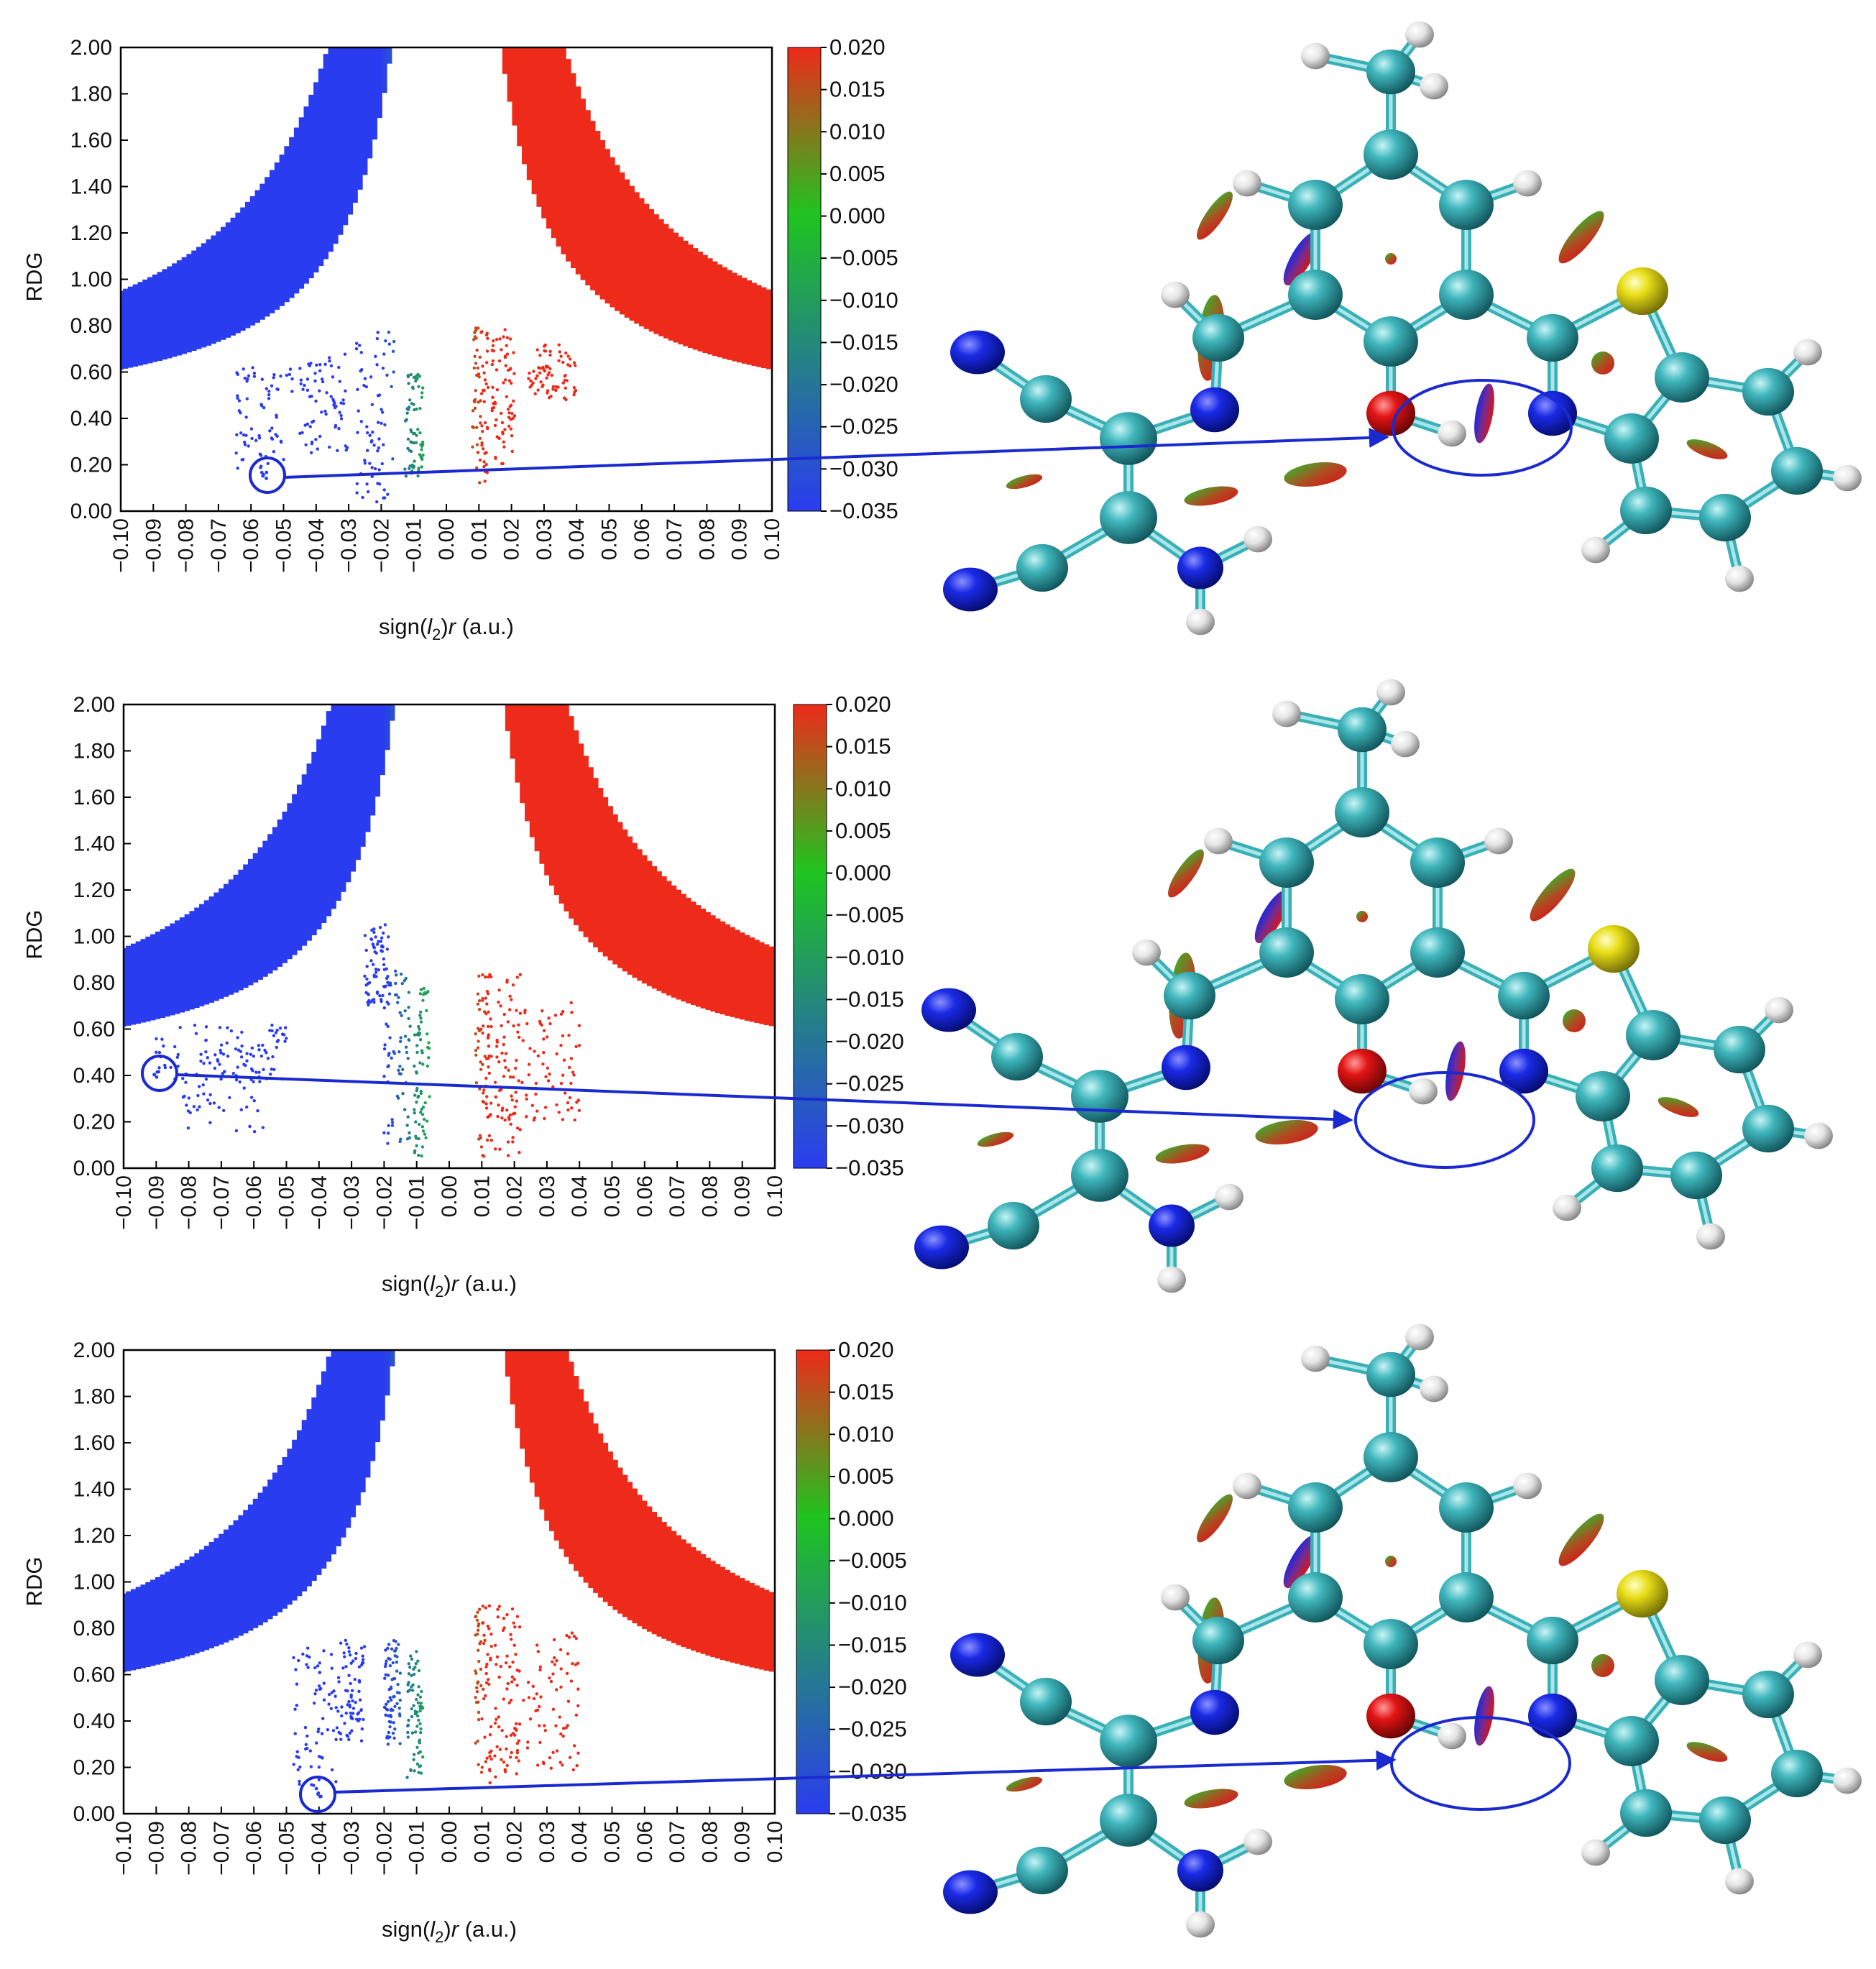 Image resolution: width=1876 pixels, height=1969 pixels. Describe the element at coordinates (446, 628) in the screenshot. I see `x-axis-label: sign(l2)r (a.u.)` at that location.